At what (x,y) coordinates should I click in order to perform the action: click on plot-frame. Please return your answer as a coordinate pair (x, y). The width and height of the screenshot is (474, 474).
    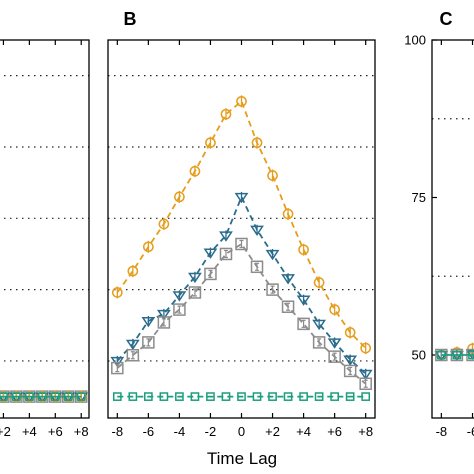
    Looking at the image, I should click on (452, 229).